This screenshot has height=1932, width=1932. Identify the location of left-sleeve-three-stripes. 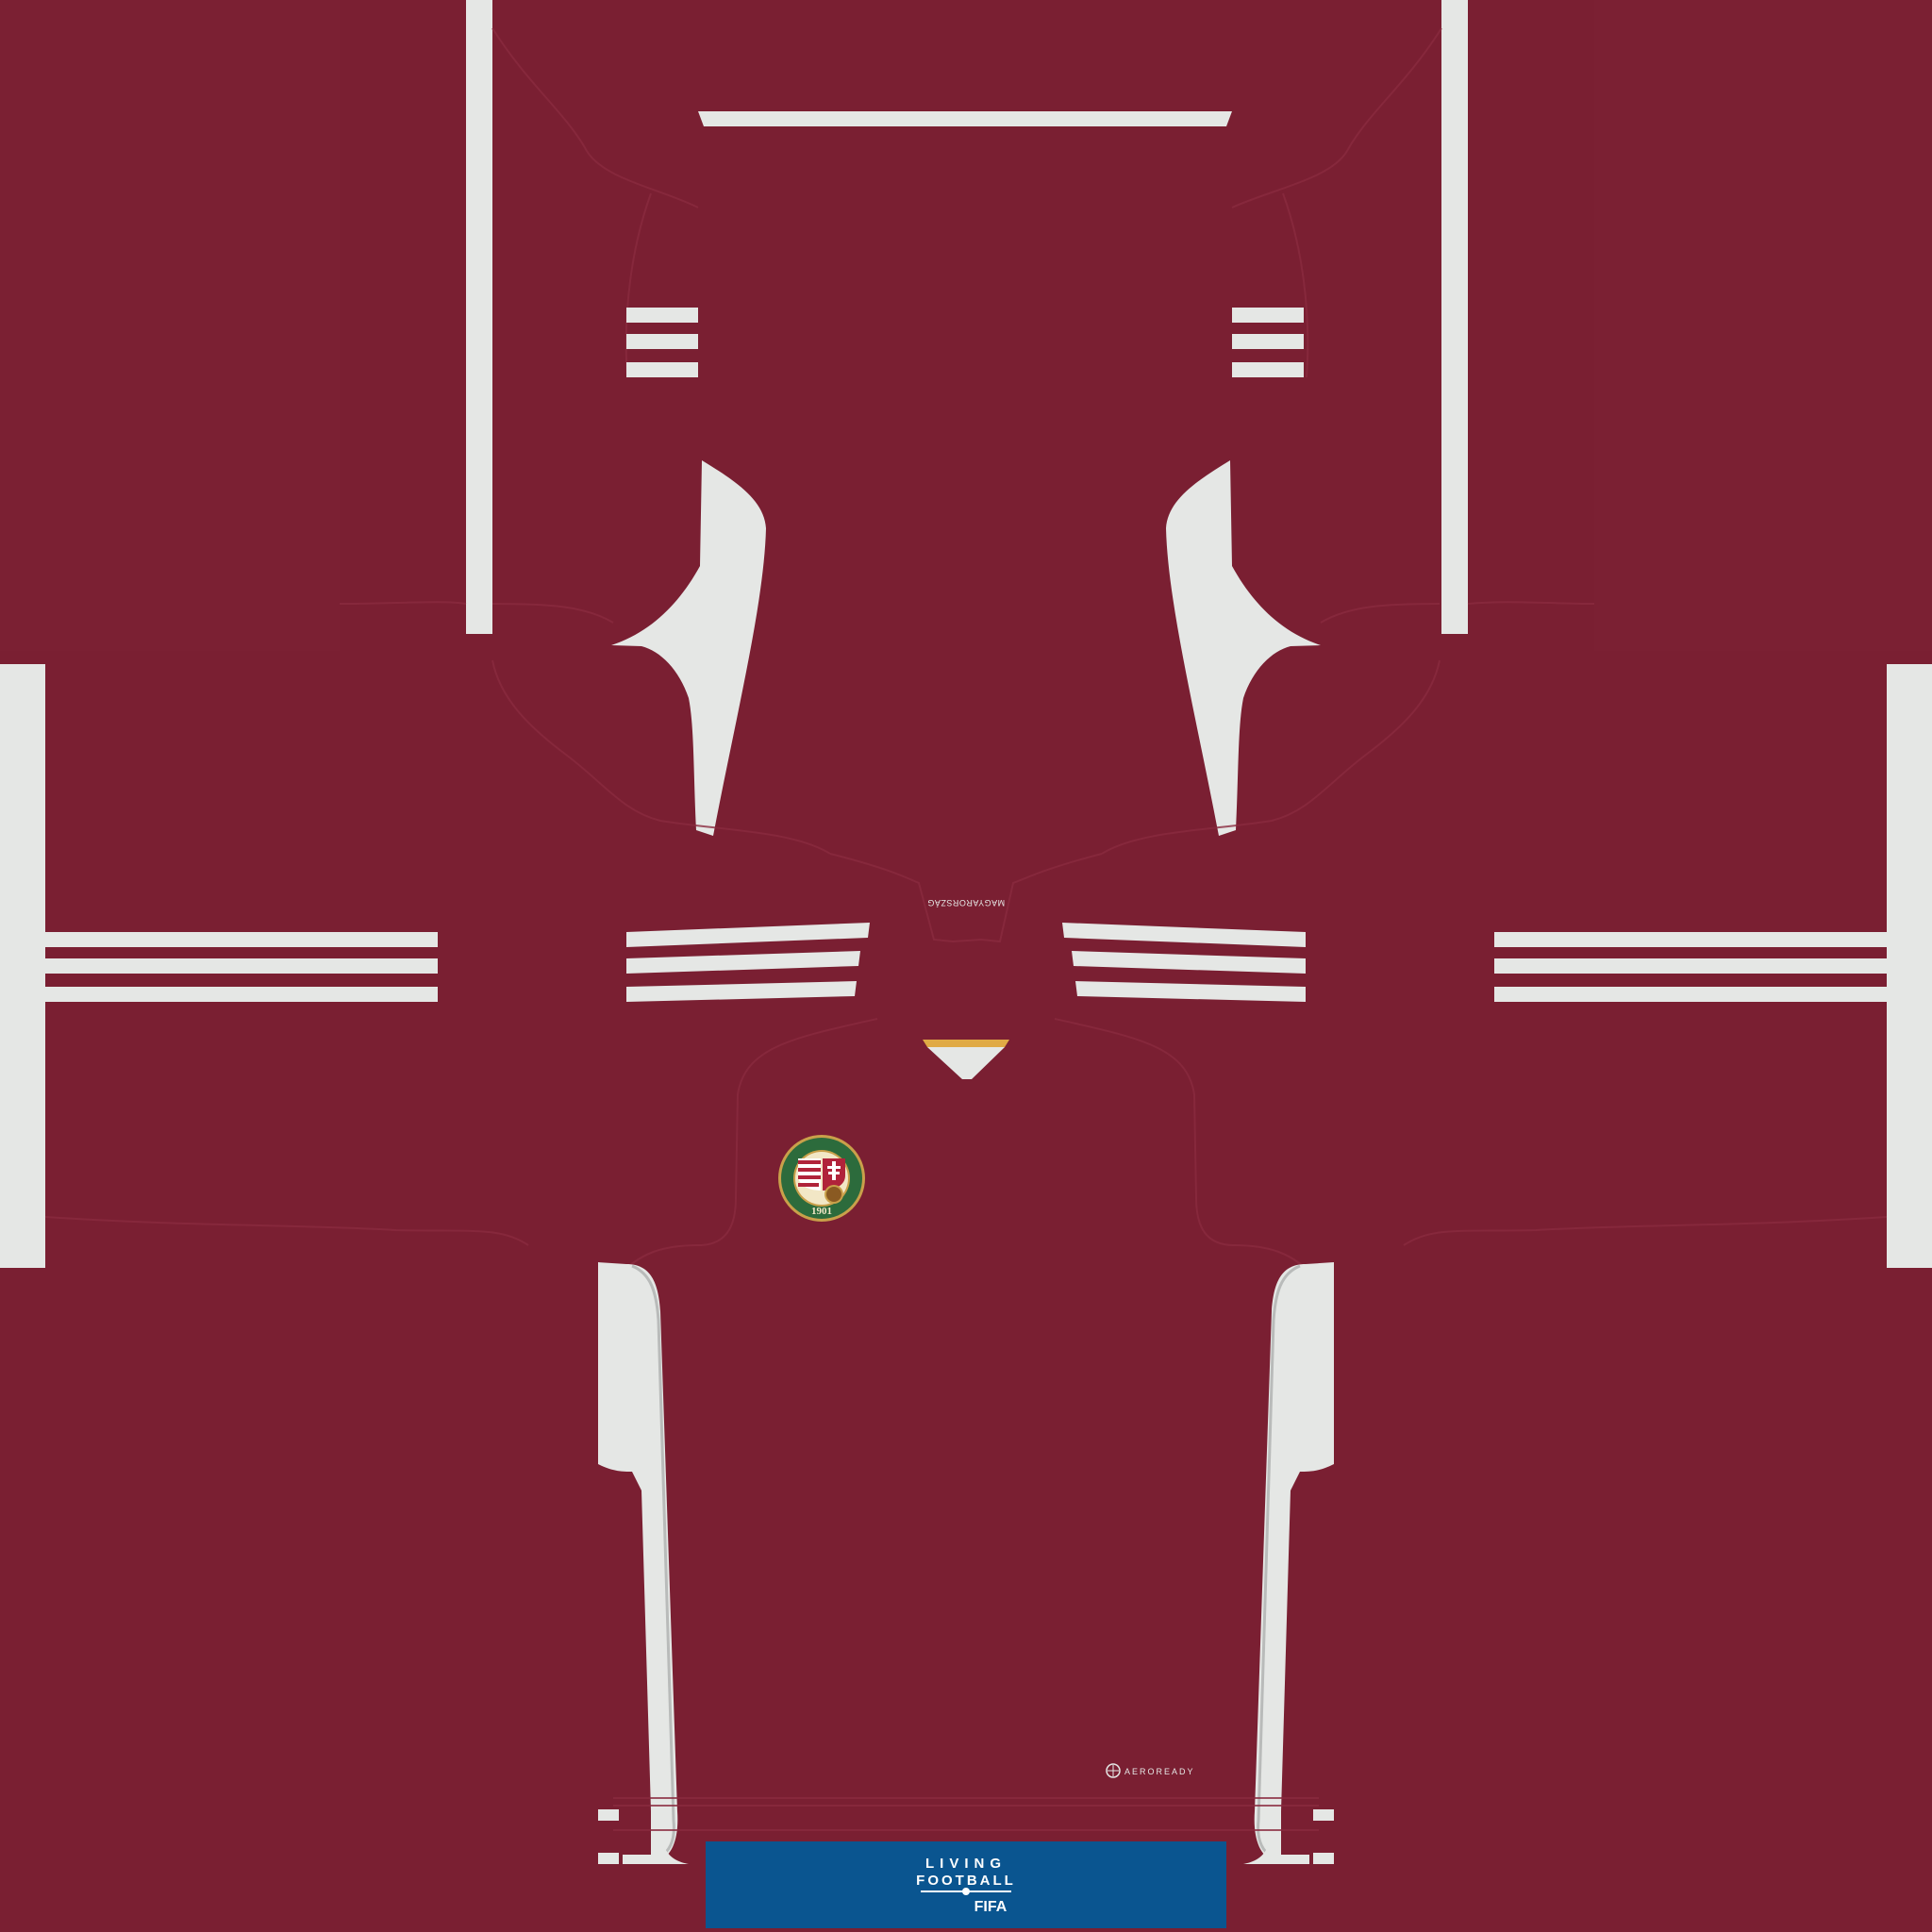
(241, 967).